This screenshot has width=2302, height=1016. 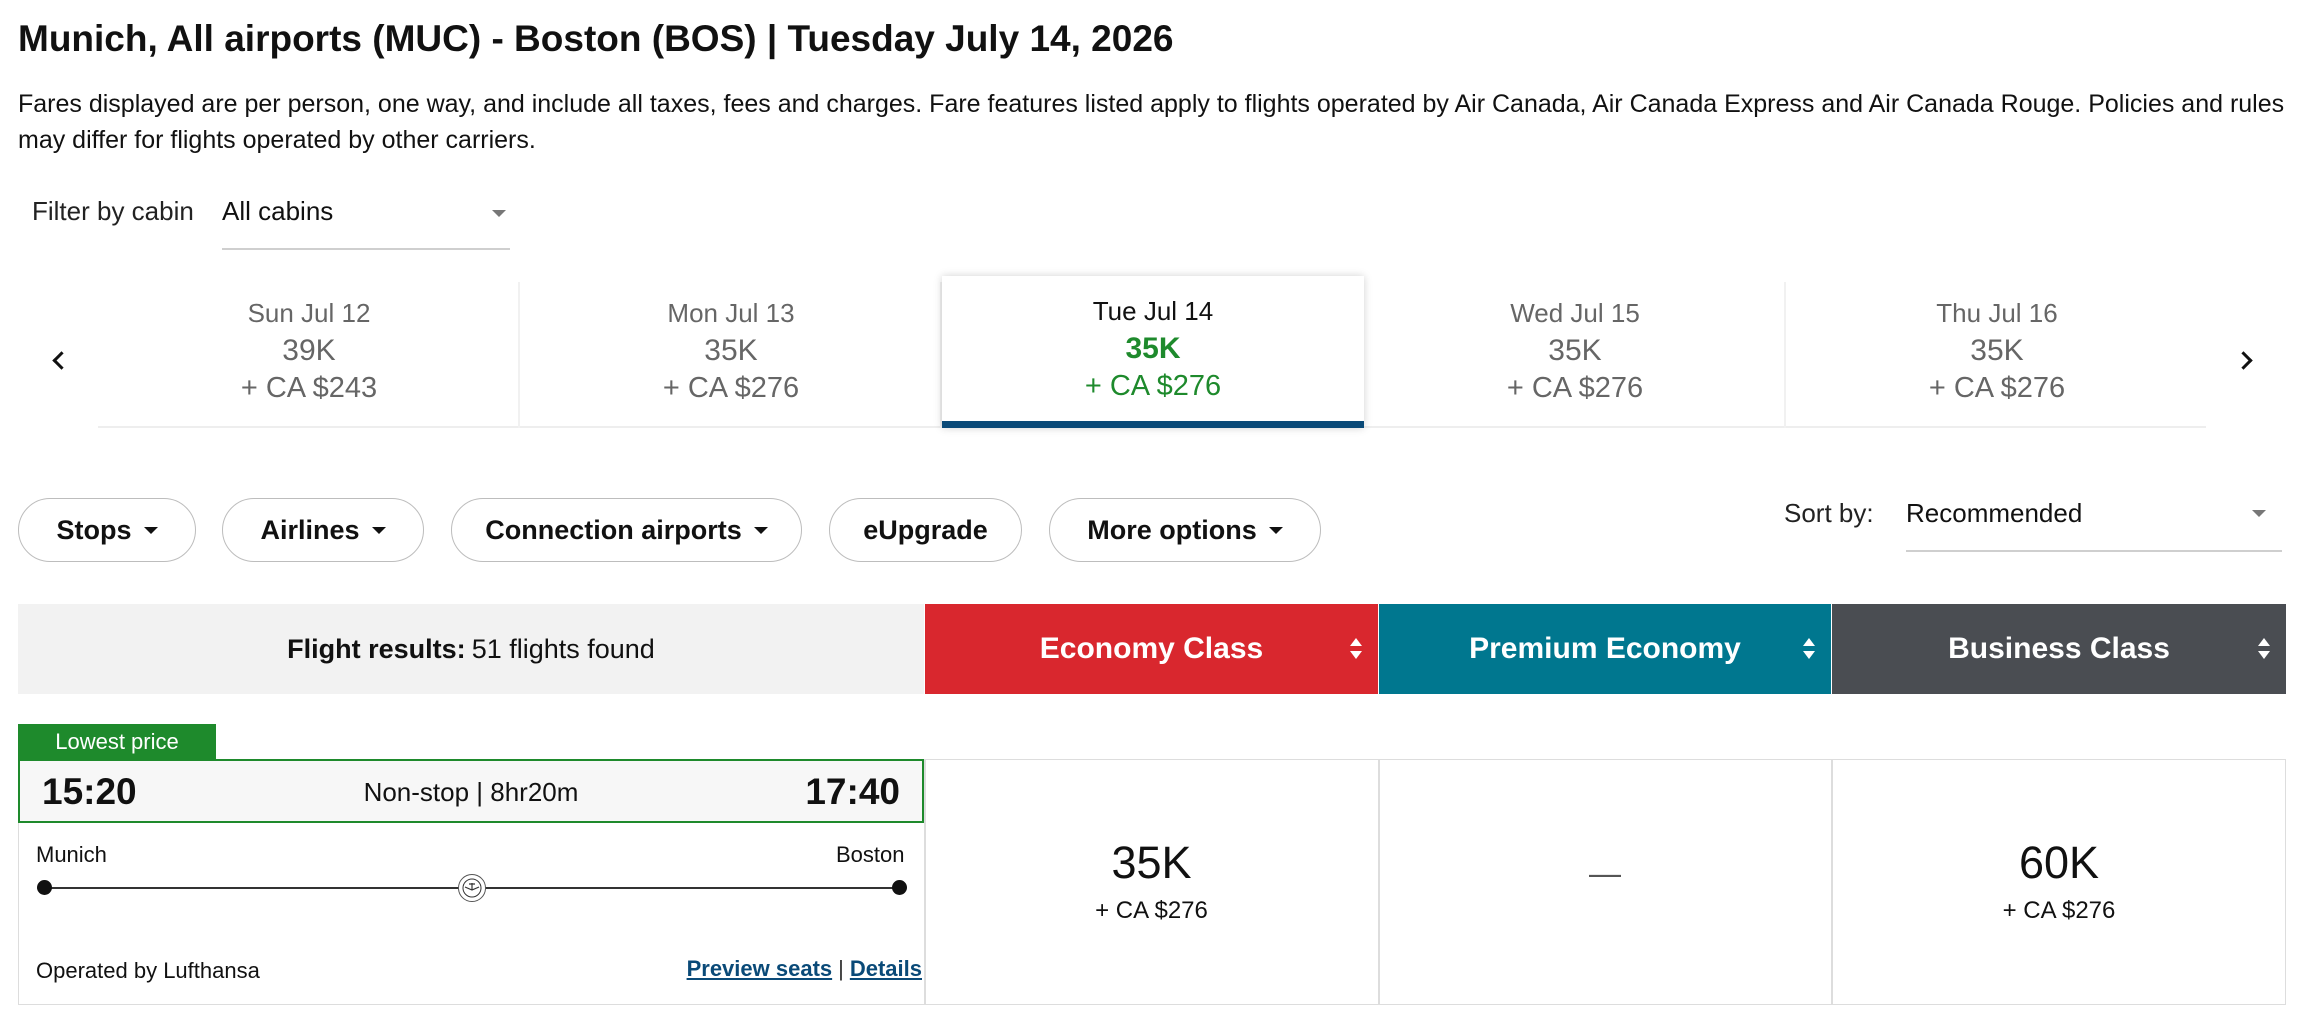 What do you see at coordinates (366, 219) in the screenshot?
I see `cabin-filter-select: All cabins` at bounding box center [366, 219].